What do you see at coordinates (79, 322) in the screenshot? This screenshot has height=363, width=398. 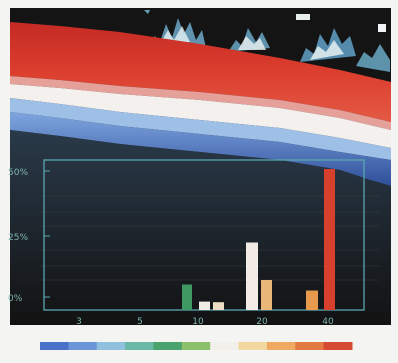 I see `x-tick-label: 3` at bounding box center [79, 322].